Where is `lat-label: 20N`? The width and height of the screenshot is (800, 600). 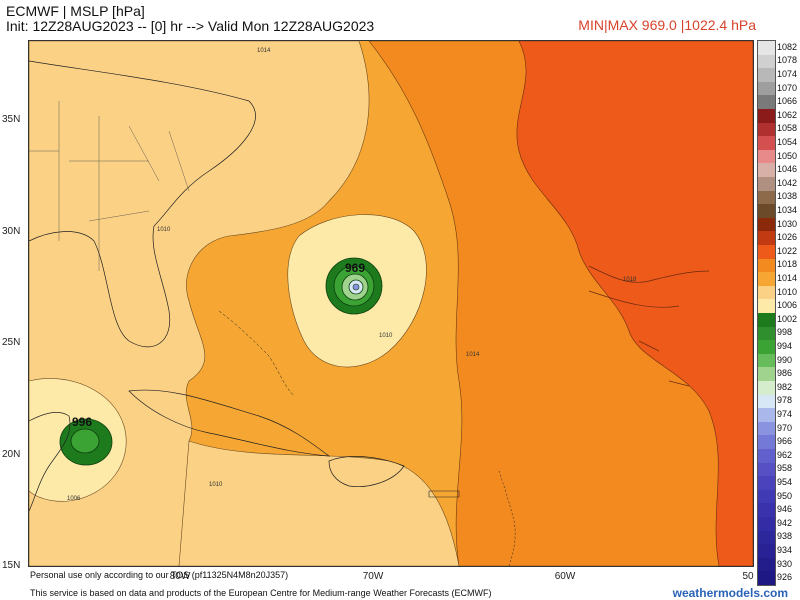
lat-label: 20N is located at coordinates (11, 454).